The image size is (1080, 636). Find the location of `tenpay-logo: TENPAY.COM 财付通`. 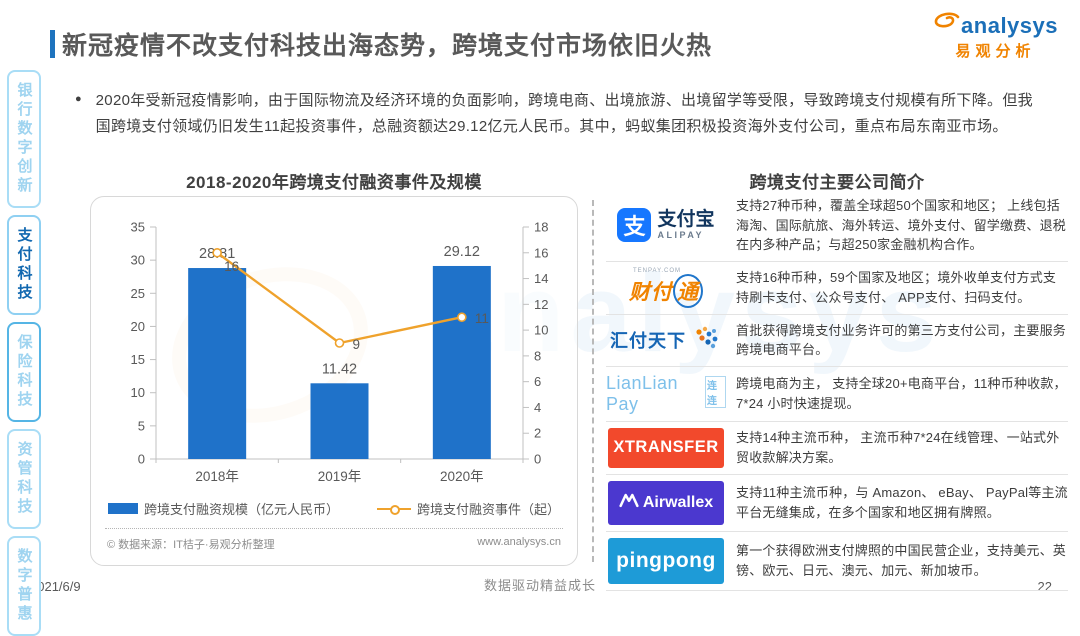

tenpay-logo: TENPAY.COM 财付通 is located at coordinates (666, 288).